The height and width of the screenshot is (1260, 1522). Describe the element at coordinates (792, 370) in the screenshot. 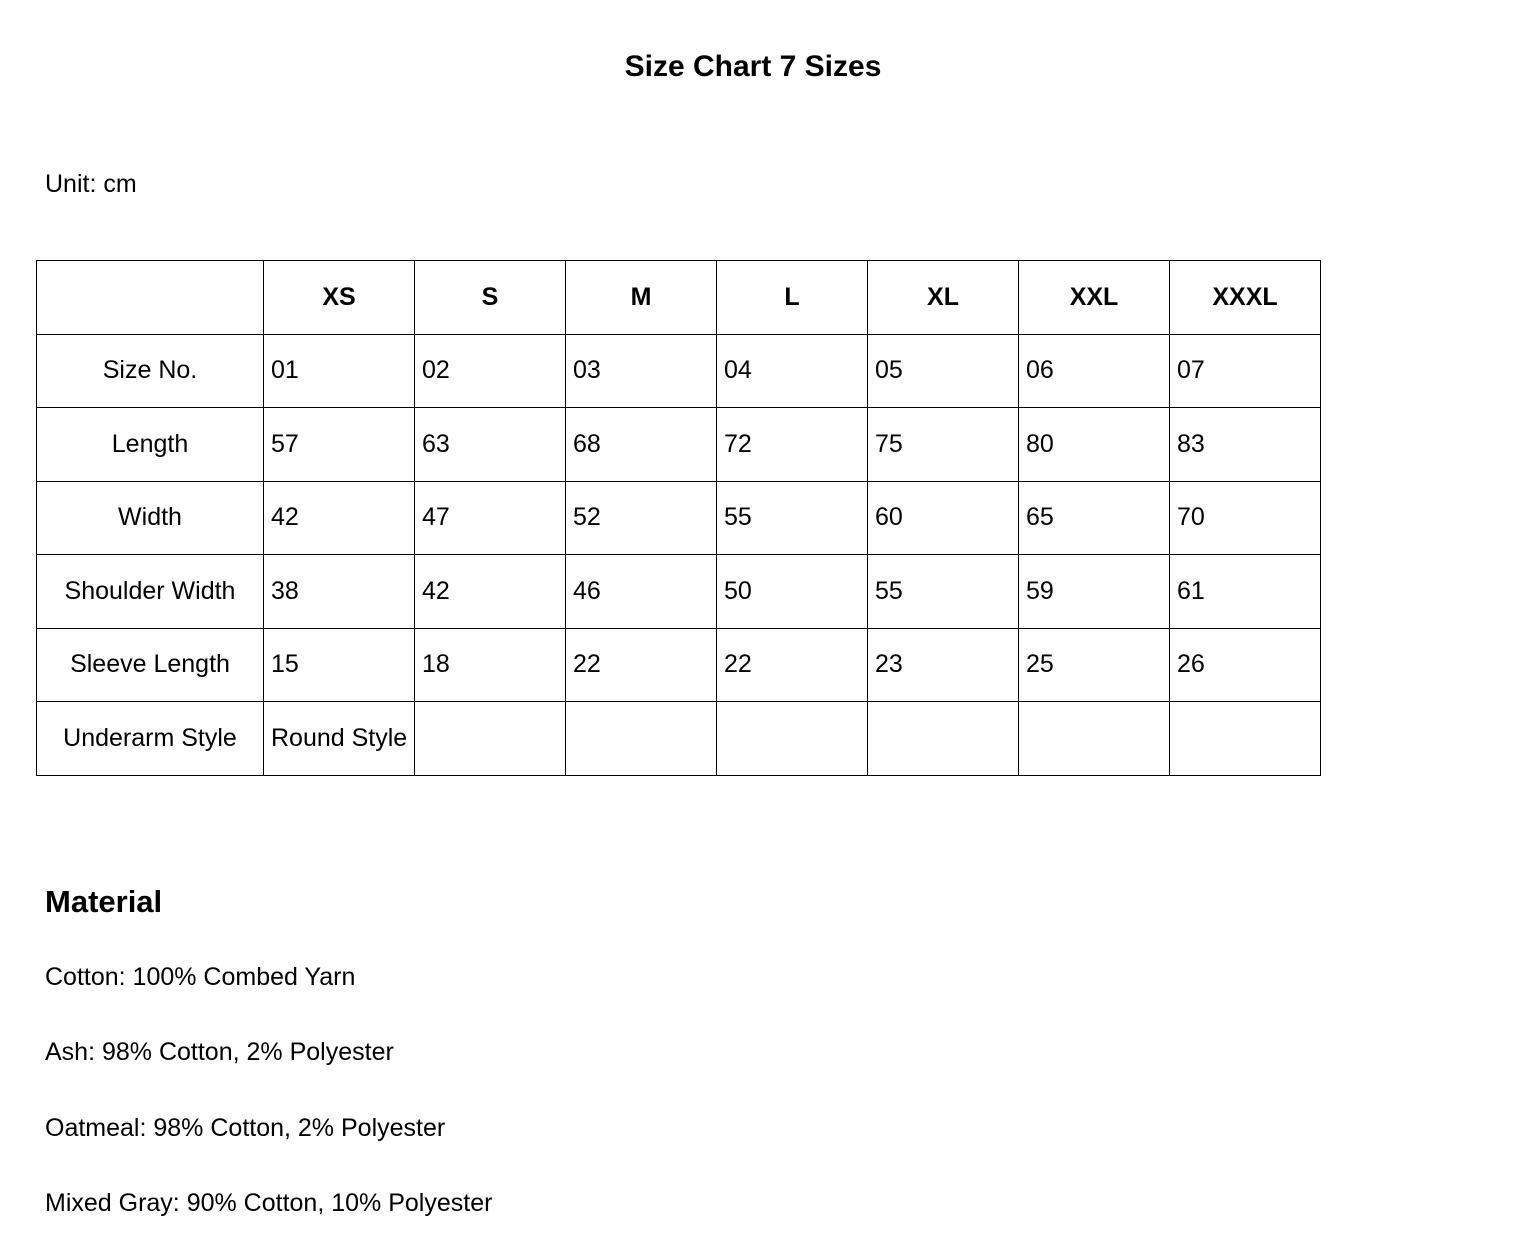

I see `table-cell: 04` at that location.